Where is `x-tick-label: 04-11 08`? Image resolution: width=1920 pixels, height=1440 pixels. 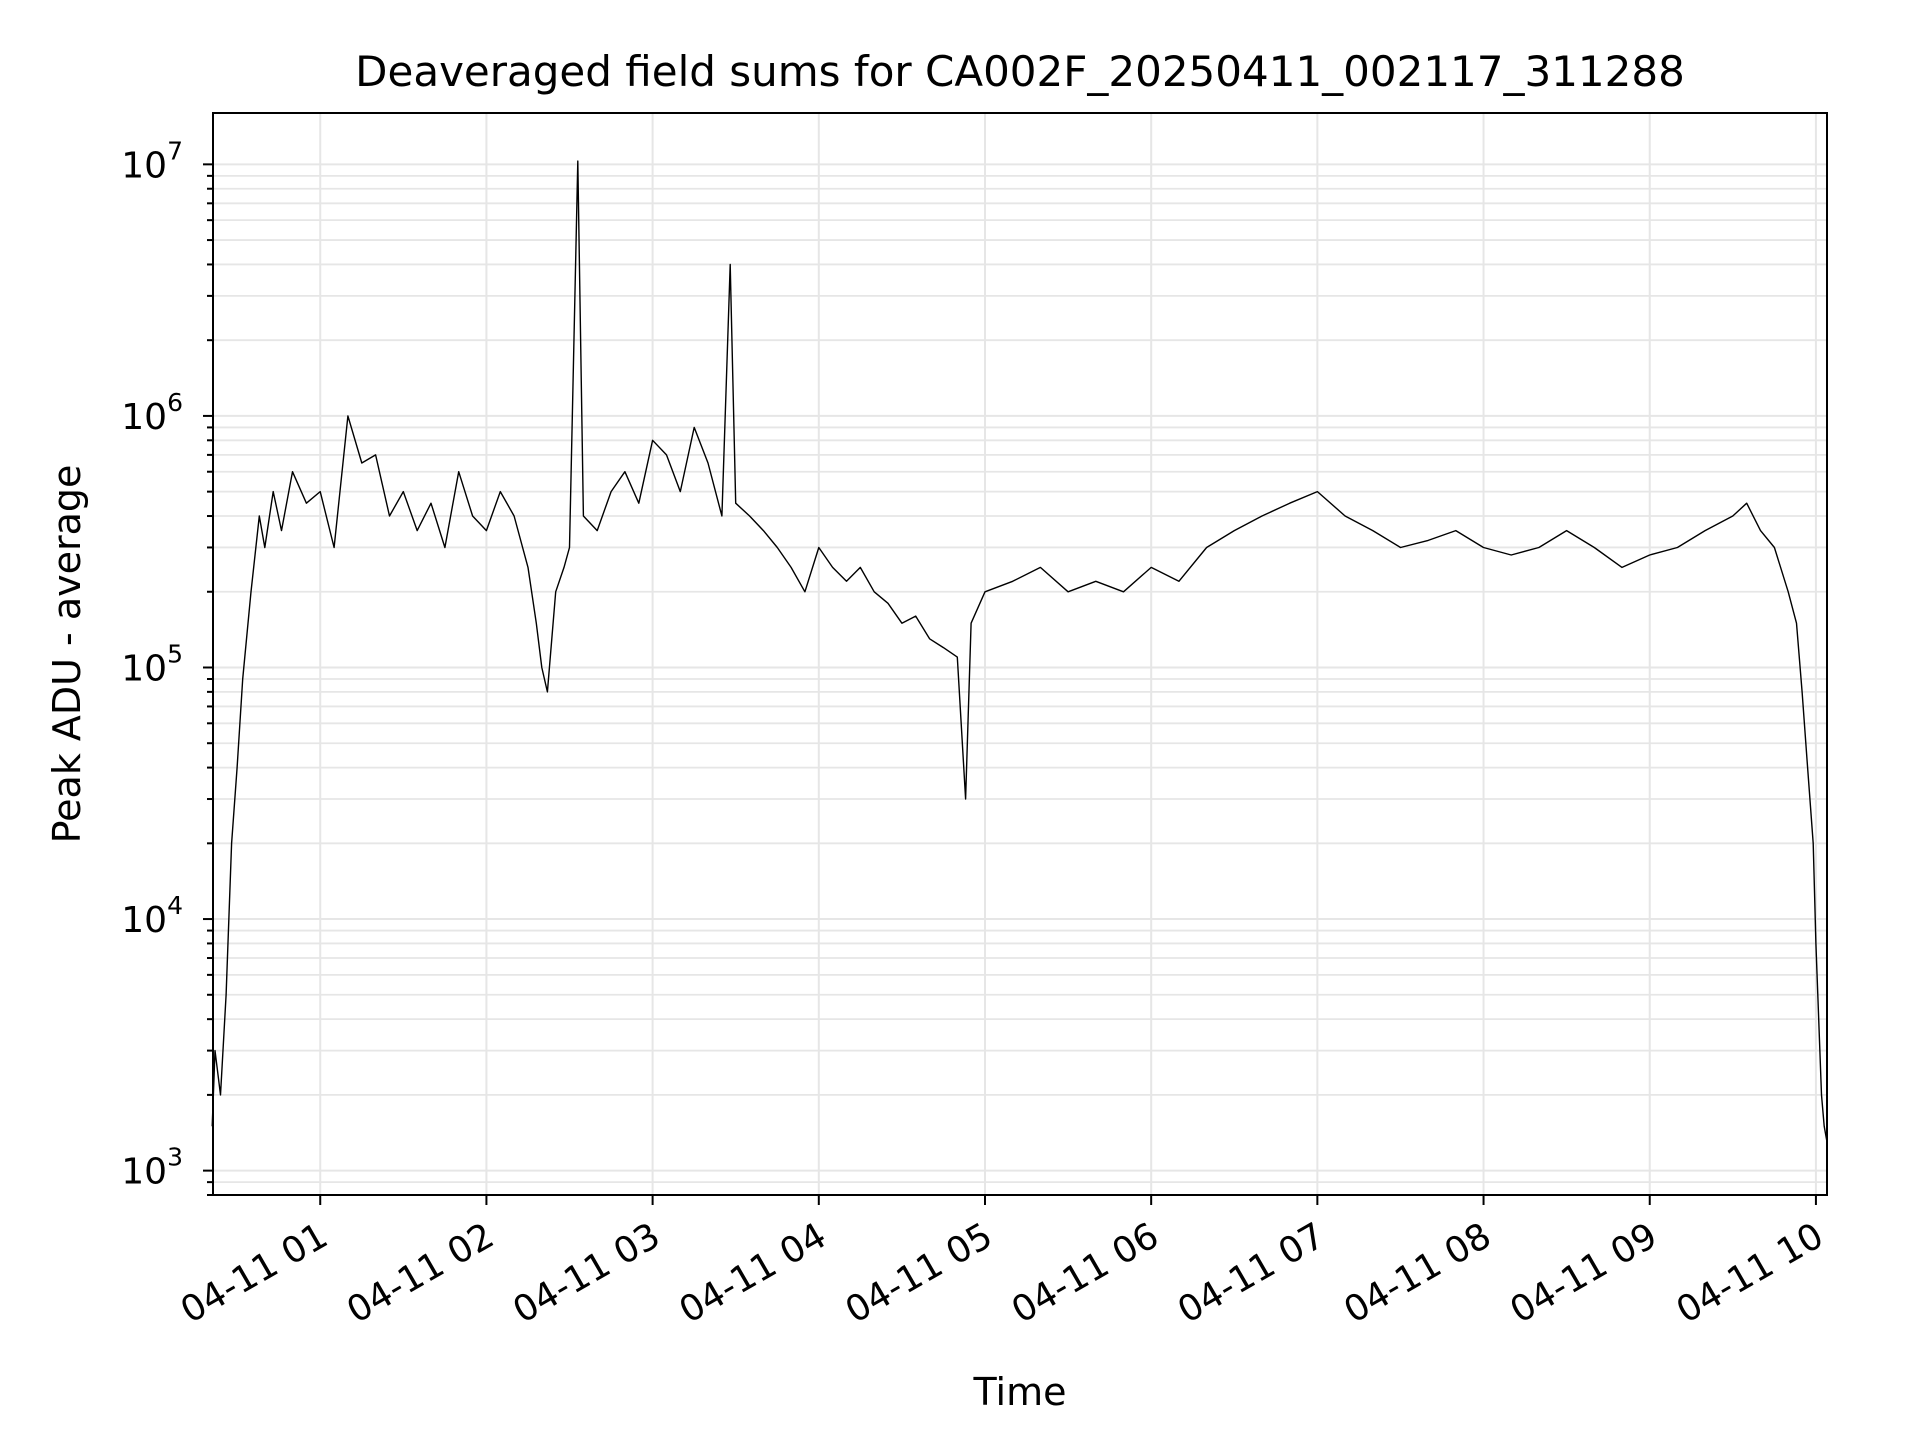 x-tick-label: 04-11 08 is located at coordinates (1417, 1273).